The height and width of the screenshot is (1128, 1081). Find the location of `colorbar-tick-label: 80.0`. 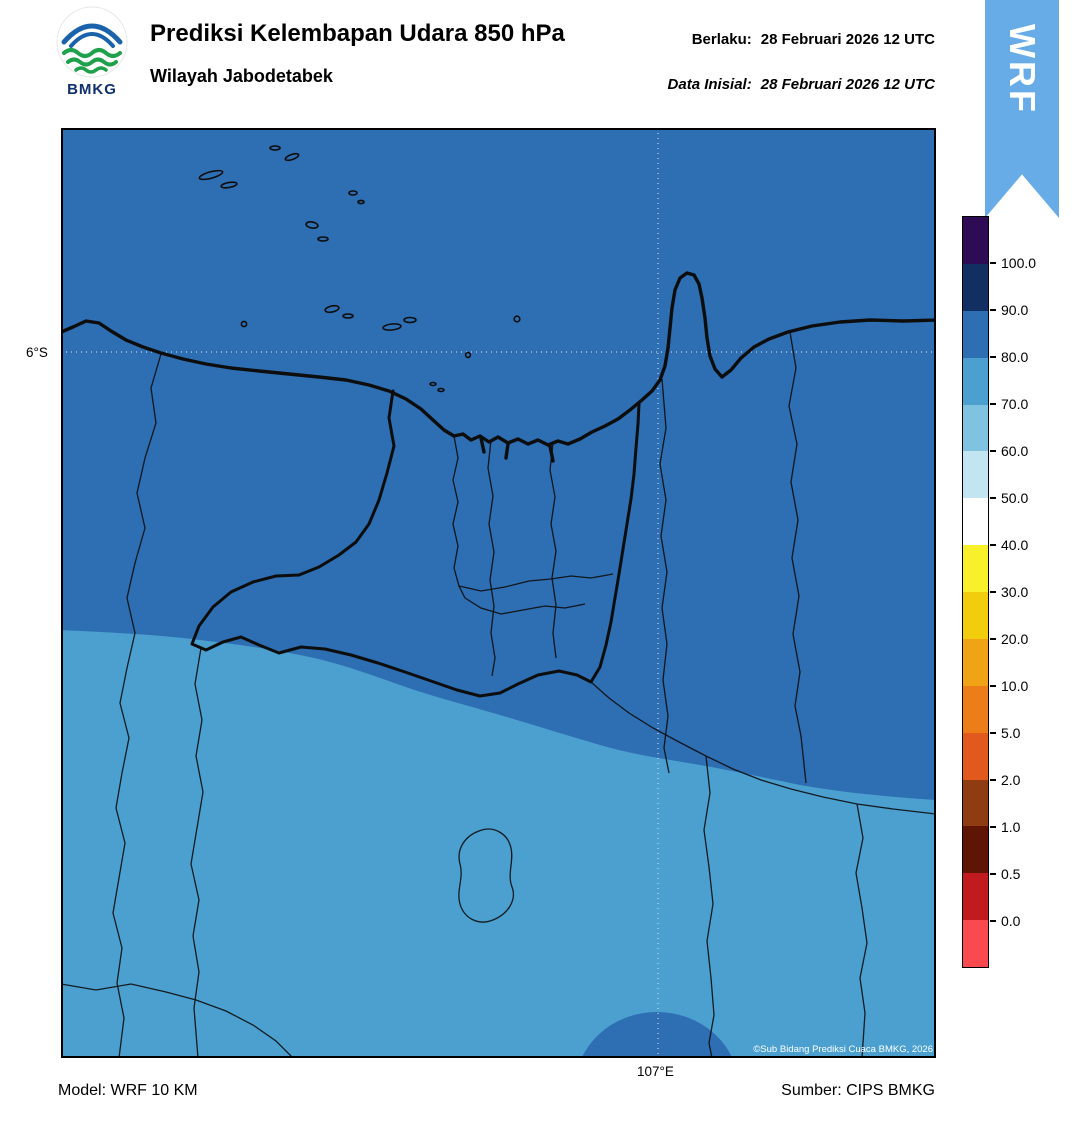

colorbar-tick-label: 80.0 is located at coordinates (1015, 357).